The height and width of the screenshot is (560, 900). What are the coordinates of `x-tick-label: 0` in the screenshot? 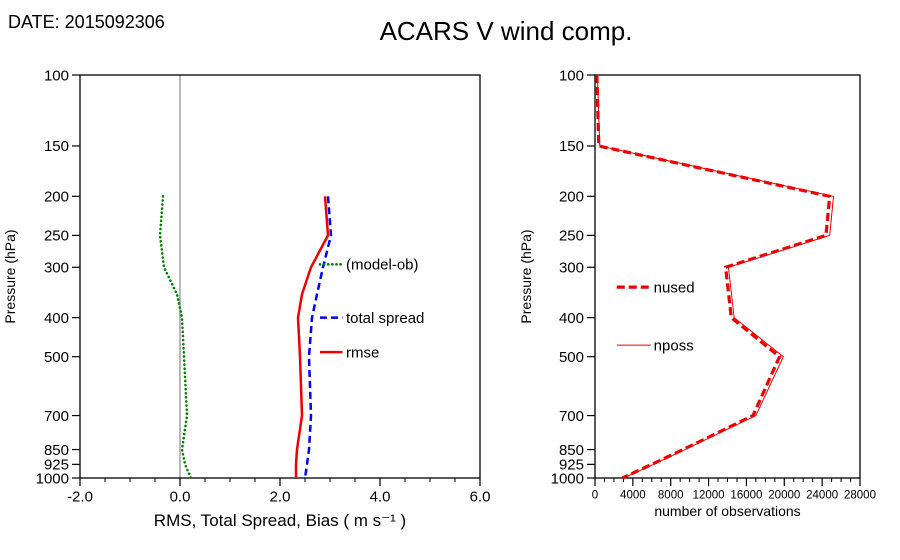 It's located at (595, 495).